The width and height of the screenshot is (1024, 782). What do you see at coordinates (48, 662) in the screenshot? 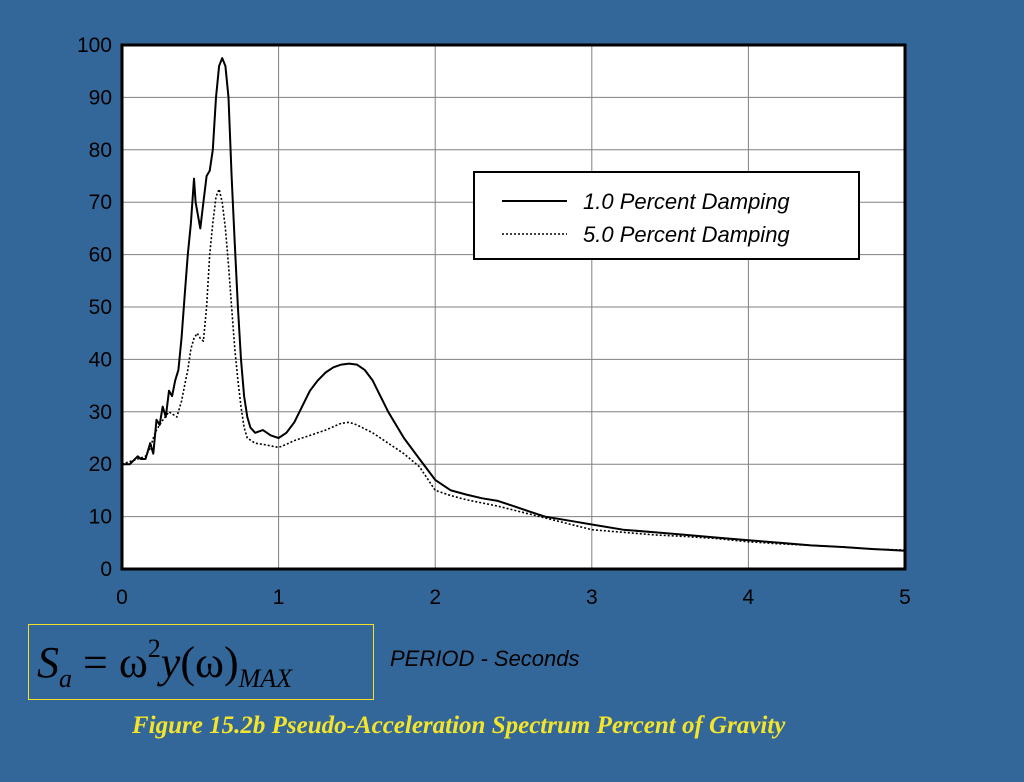
I see `formula-base: S` at bounding box center [48, 662].